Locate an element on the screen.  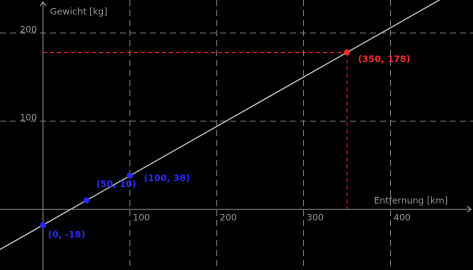
y-axis-label: Gewicht [kg] is located at coordinates (78, 13).